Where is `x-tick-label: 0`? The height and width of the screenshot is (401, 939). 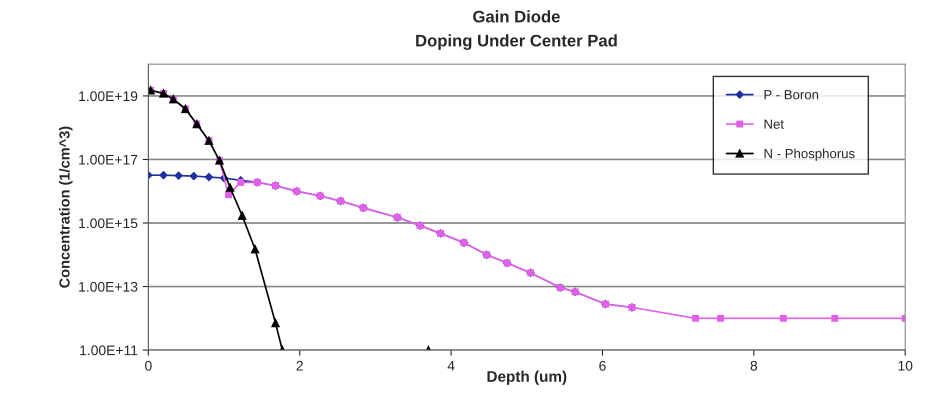 x-tick-label: 0 is located at coordinates (148, 365).